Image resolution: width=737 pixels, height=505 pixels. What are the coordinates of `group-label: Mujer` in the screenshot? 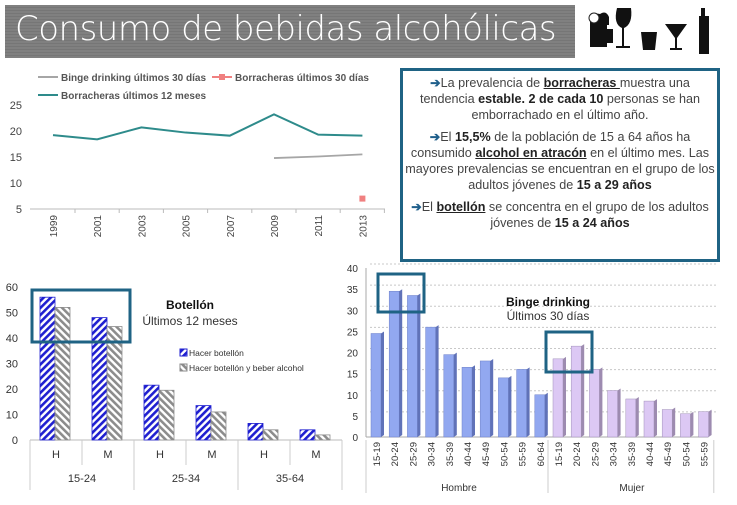 It's located at (632, 488).